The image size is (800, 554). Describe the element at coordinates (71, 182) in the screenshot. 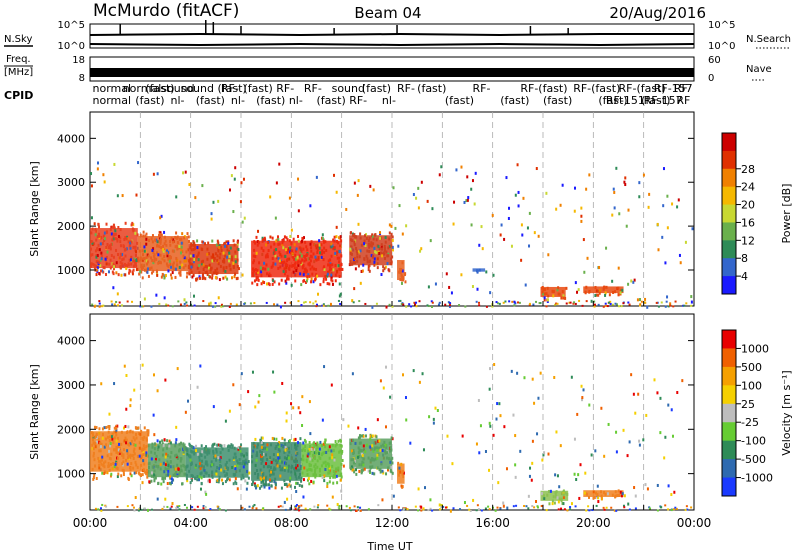

I see `y-tick-label: 3000` at that location.